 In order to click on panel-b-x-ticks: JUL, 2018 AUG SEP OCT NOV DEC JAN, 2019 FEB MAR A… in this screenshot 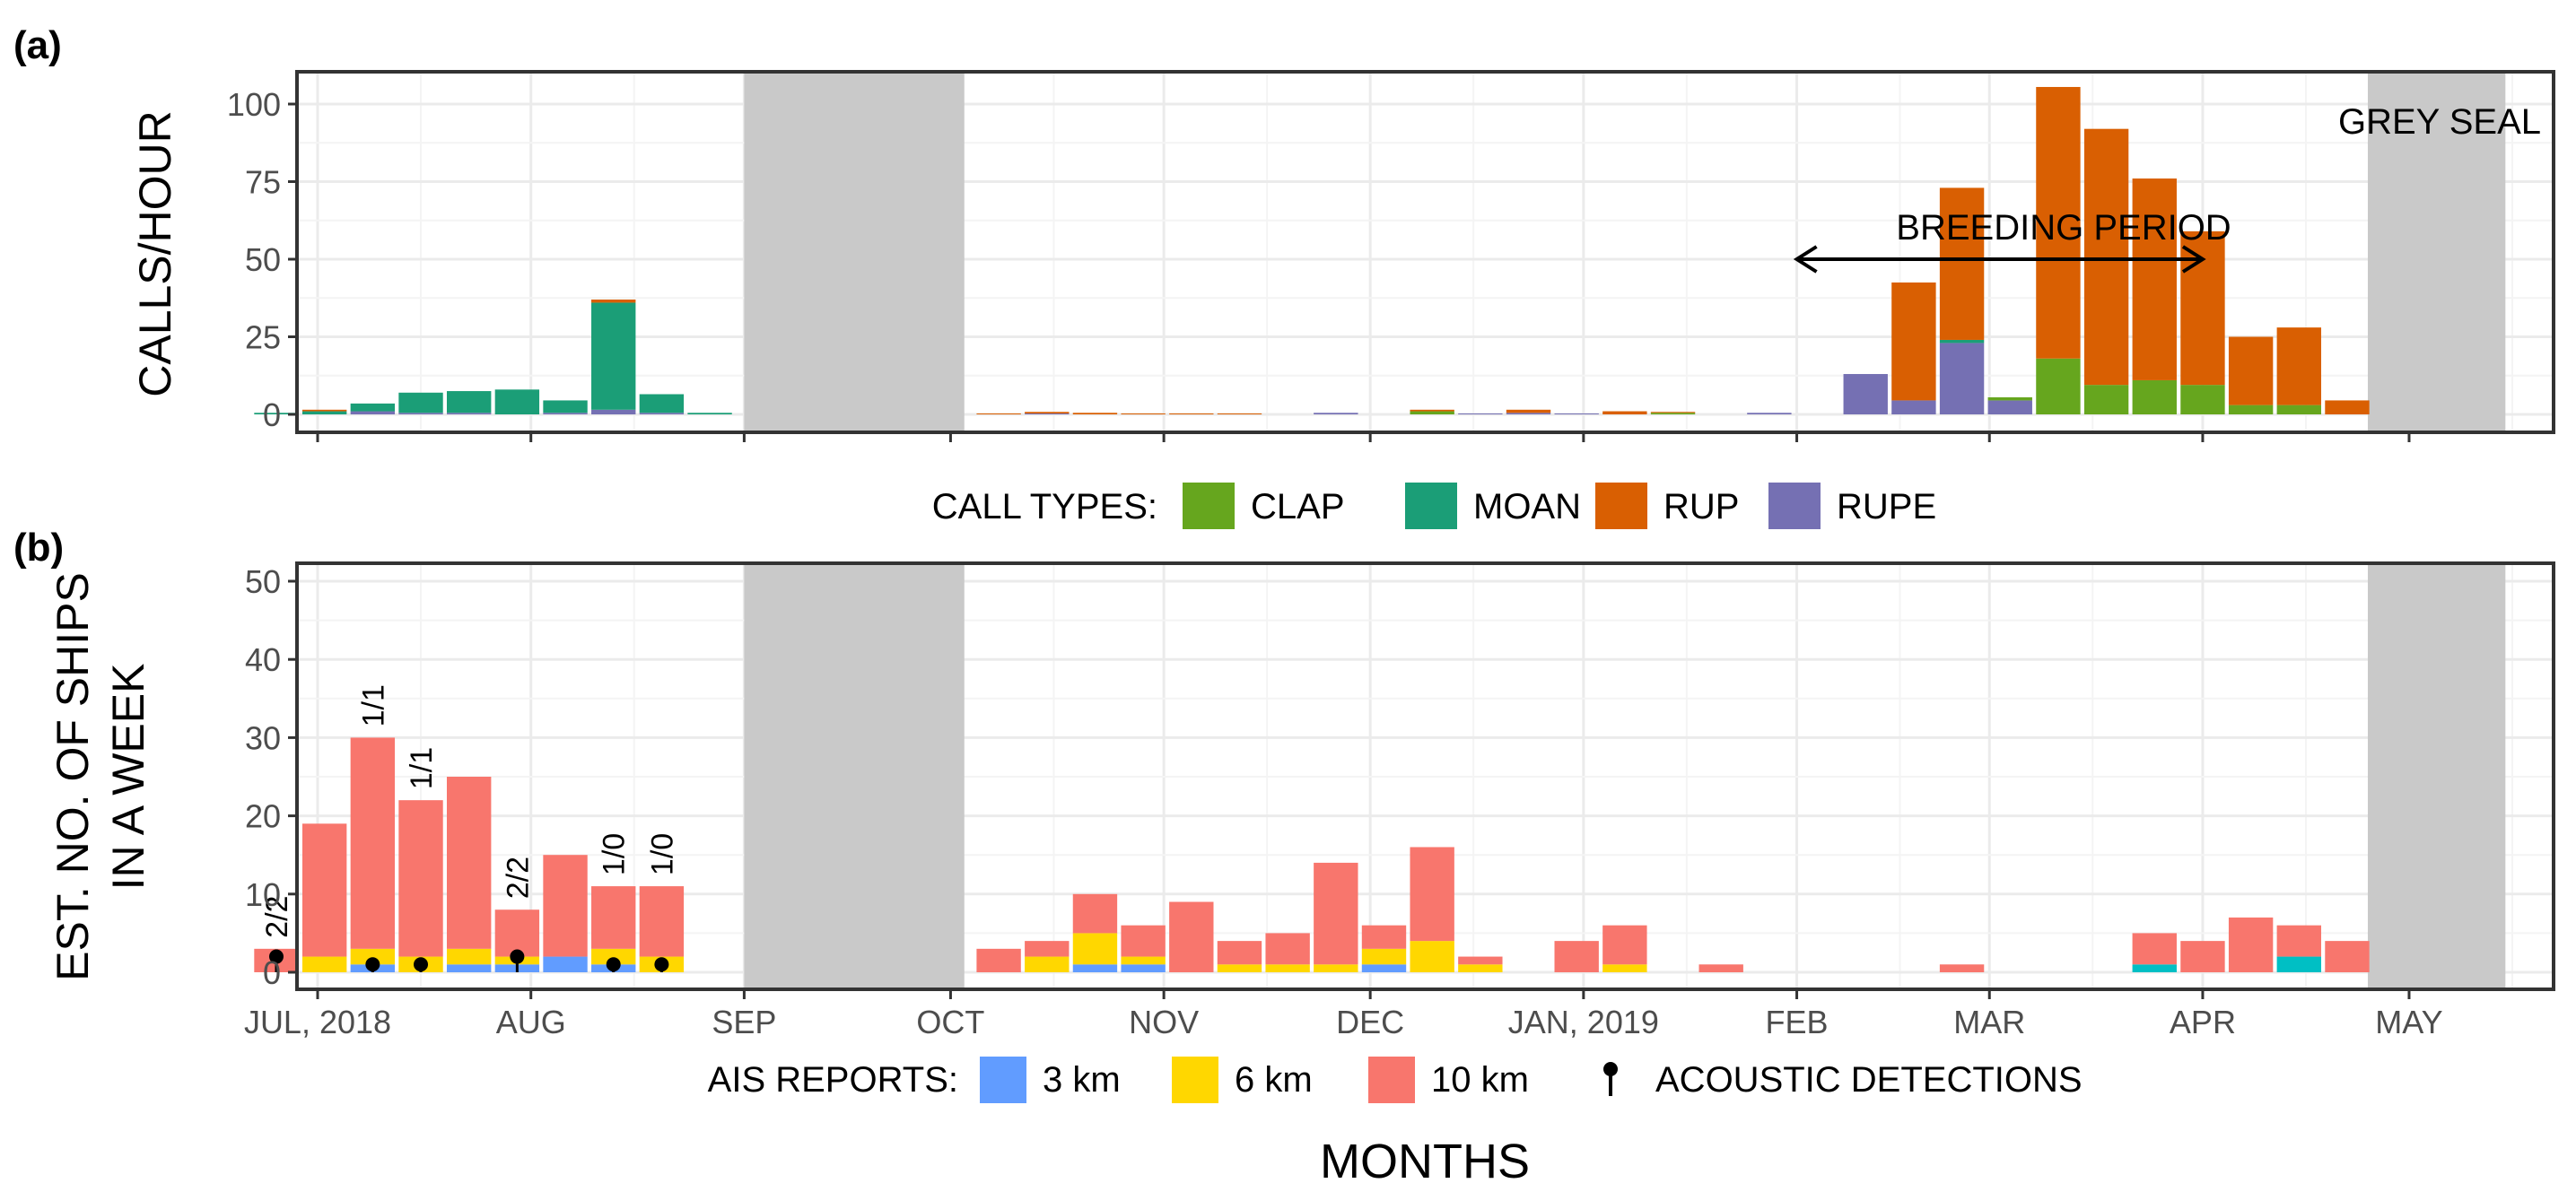, I will do `click(1343, 1014)`.